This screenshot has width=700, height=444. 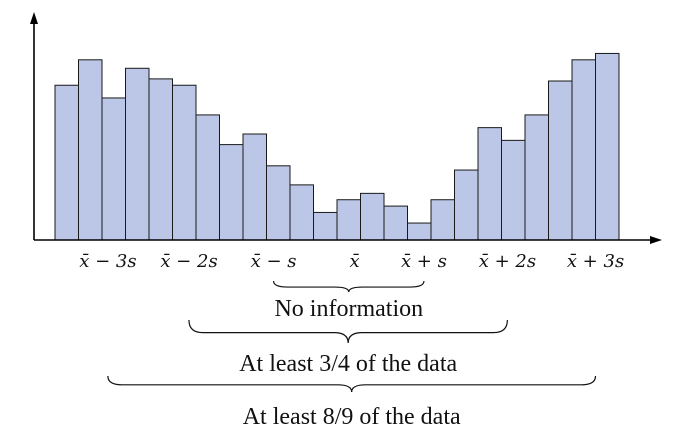 I want to click on tick-label: x̄ − 3s, so click(x=107, y=261).